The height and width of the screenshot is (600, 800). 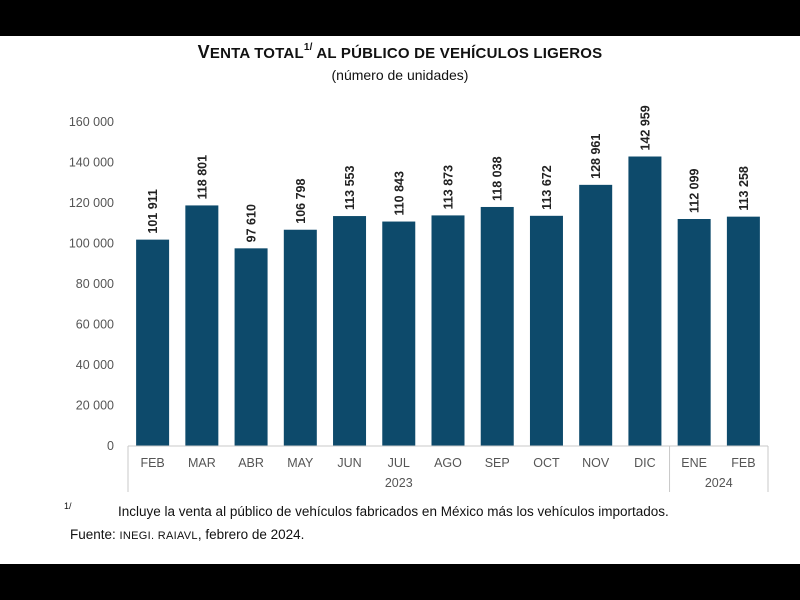 I want to click on x-category-label: MAR, so click(x=202, y=463).